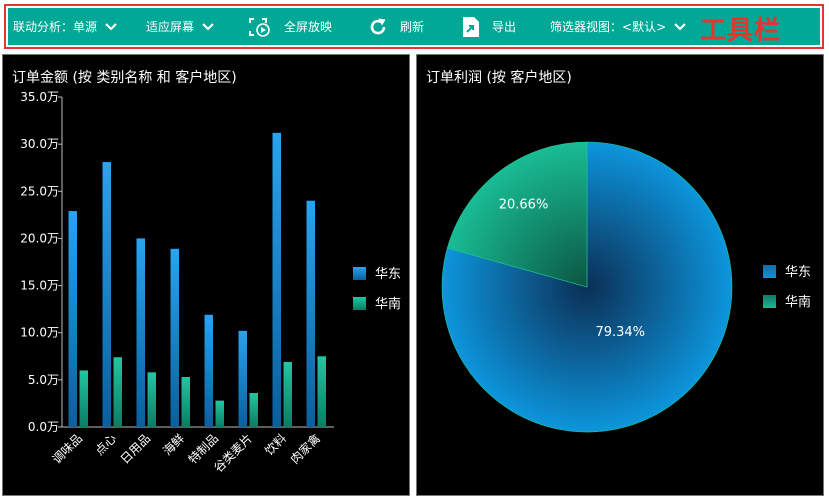  What do you see at coordinates (586, 27) in the screenshot?
I see `filter-view-label: 筛选器视图：` at bounding box center [586, 27].